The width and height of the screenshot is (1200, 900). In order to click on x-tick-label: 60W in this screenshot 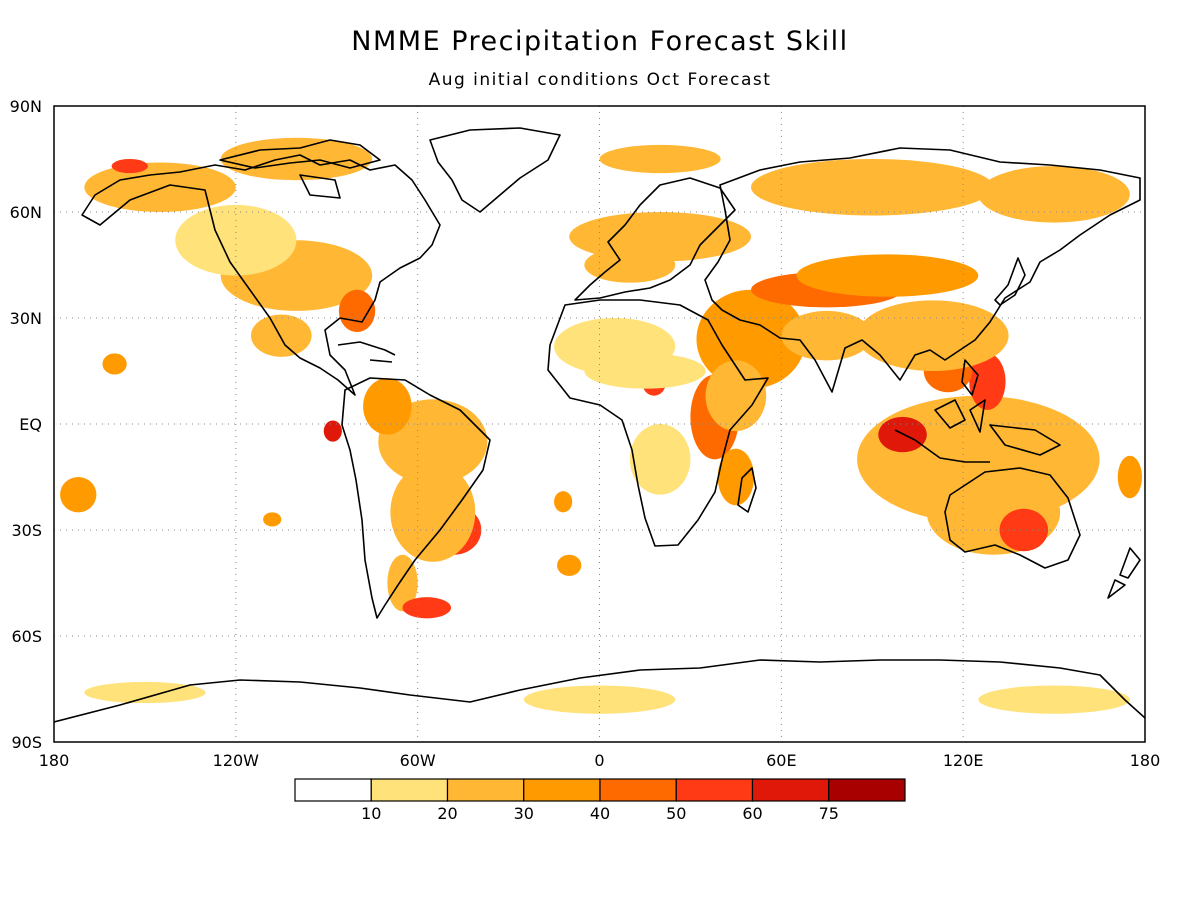, I will do `click(418, 760)`.